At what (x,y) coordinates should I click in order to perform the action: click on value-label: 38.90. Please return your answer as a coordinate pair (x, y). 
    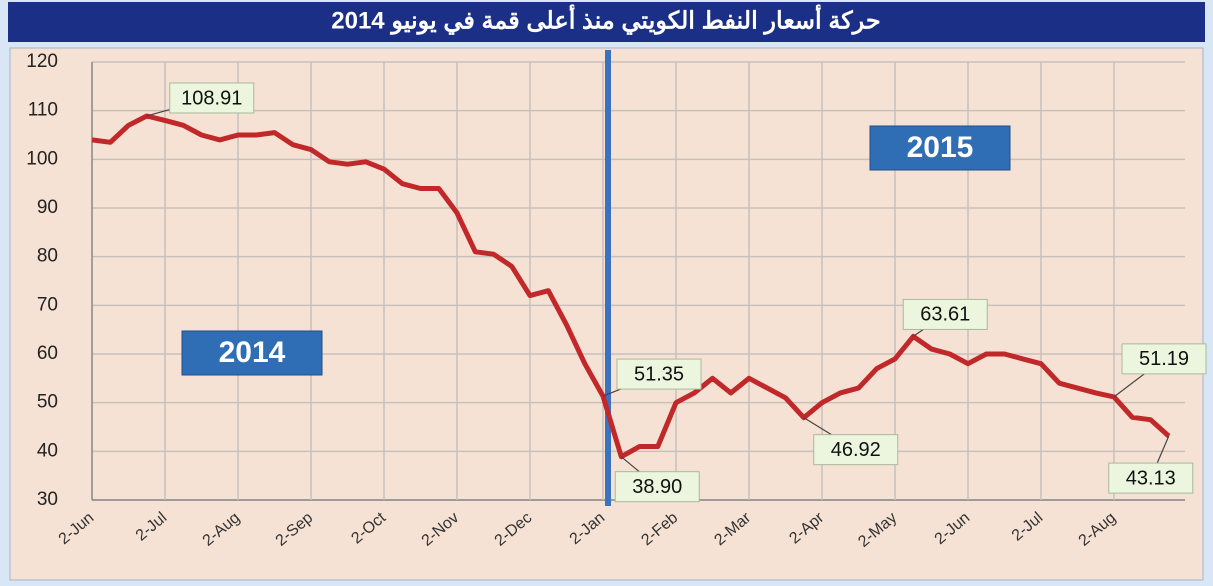
    Looking at the image, I should click on (657, 487).